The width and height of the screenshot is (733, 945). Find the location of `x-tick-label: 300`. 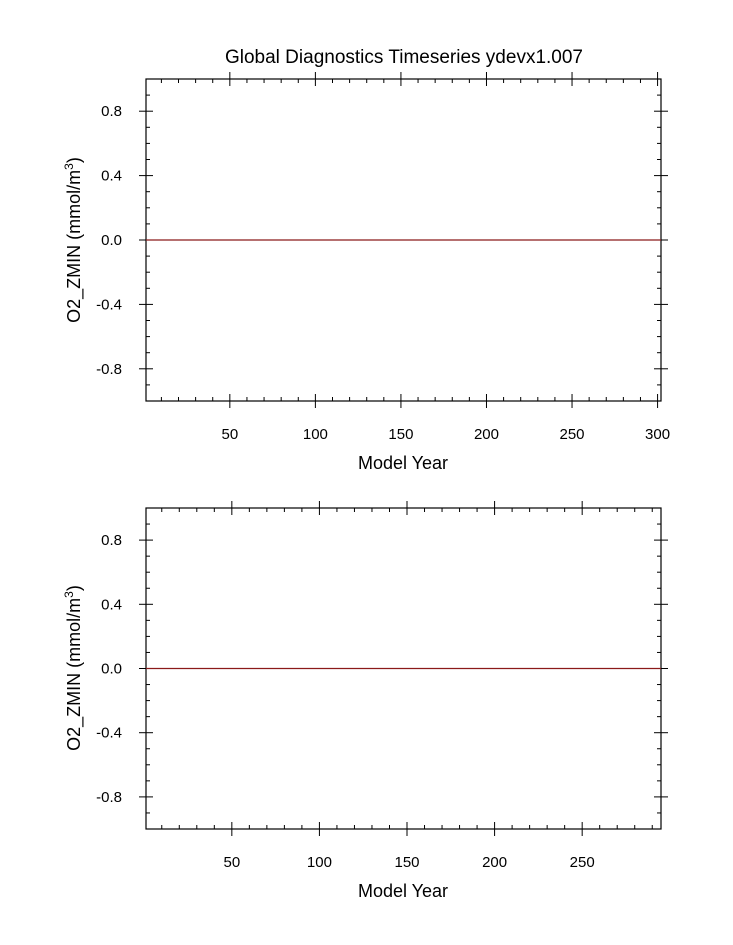

x-tick-label: 300 is located at coordinates (657, 434).